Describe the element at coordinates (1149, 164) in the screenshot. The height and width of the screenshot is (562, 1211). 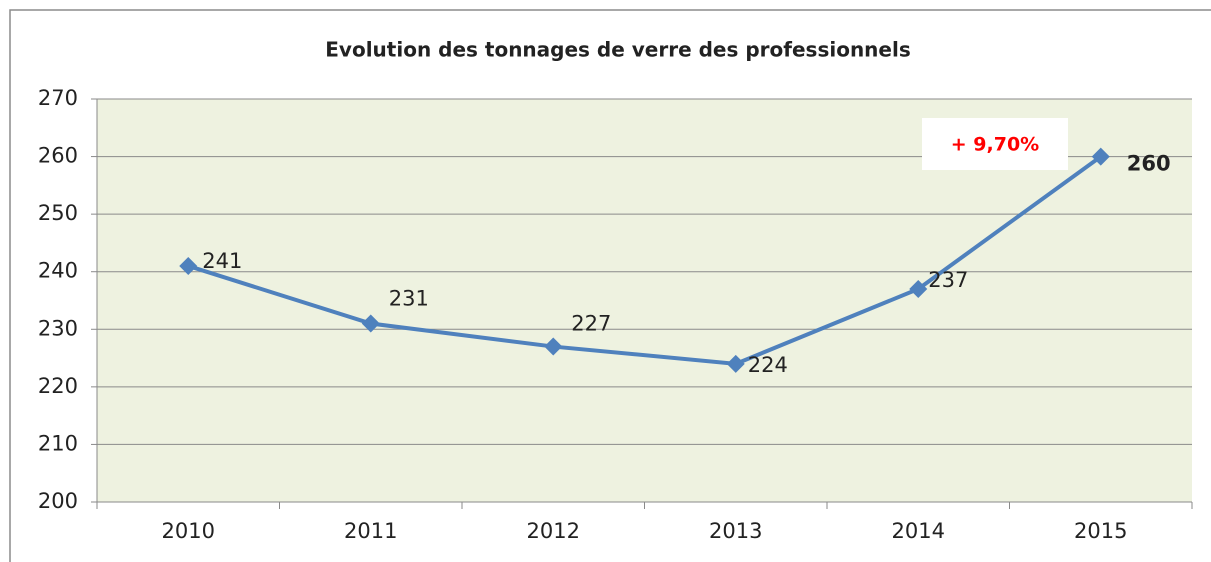
I see `data-label: 260` at that location.